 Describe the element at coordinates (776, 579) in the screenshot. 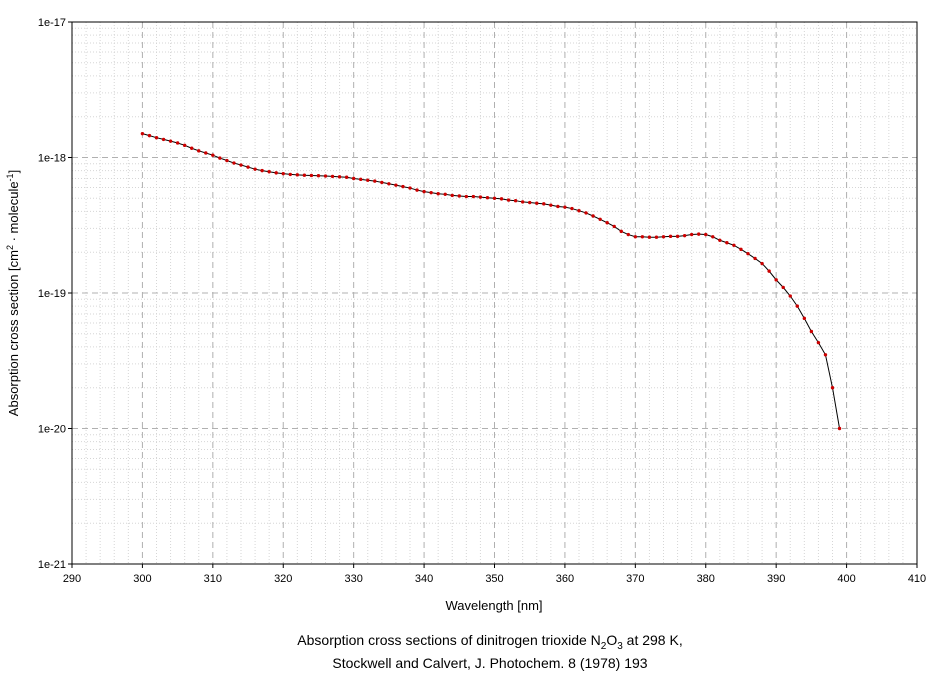

I see `x-tick-label: 390` at that location.